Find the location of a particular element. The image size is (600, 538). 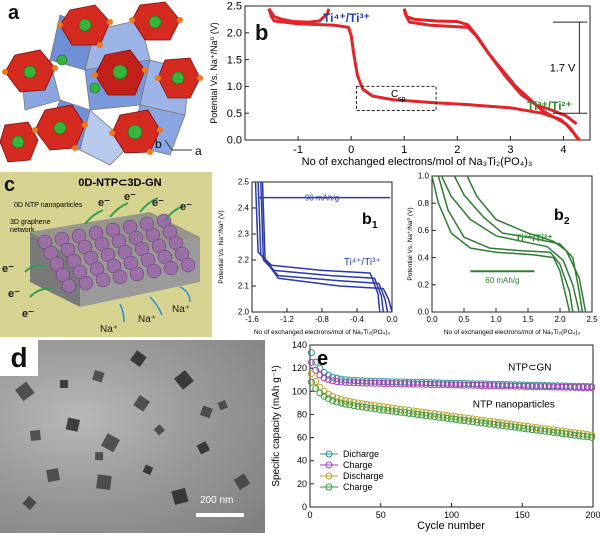

crystal-structure-illustration: a b is located at coordinates (101, 83).